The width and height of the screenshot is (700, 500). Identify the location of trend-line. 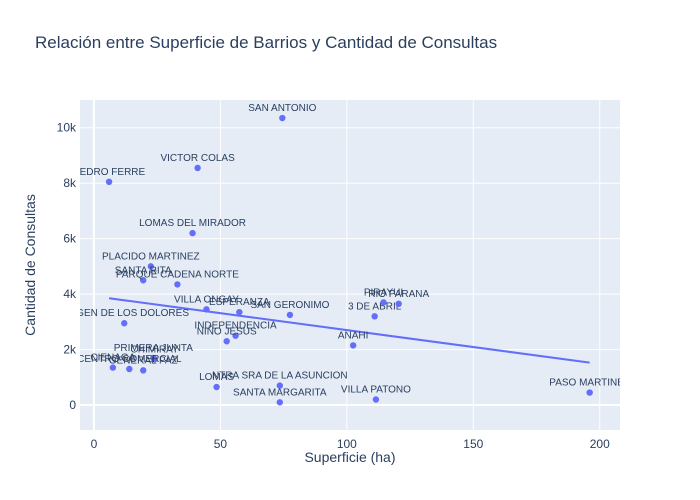
(349, 330).